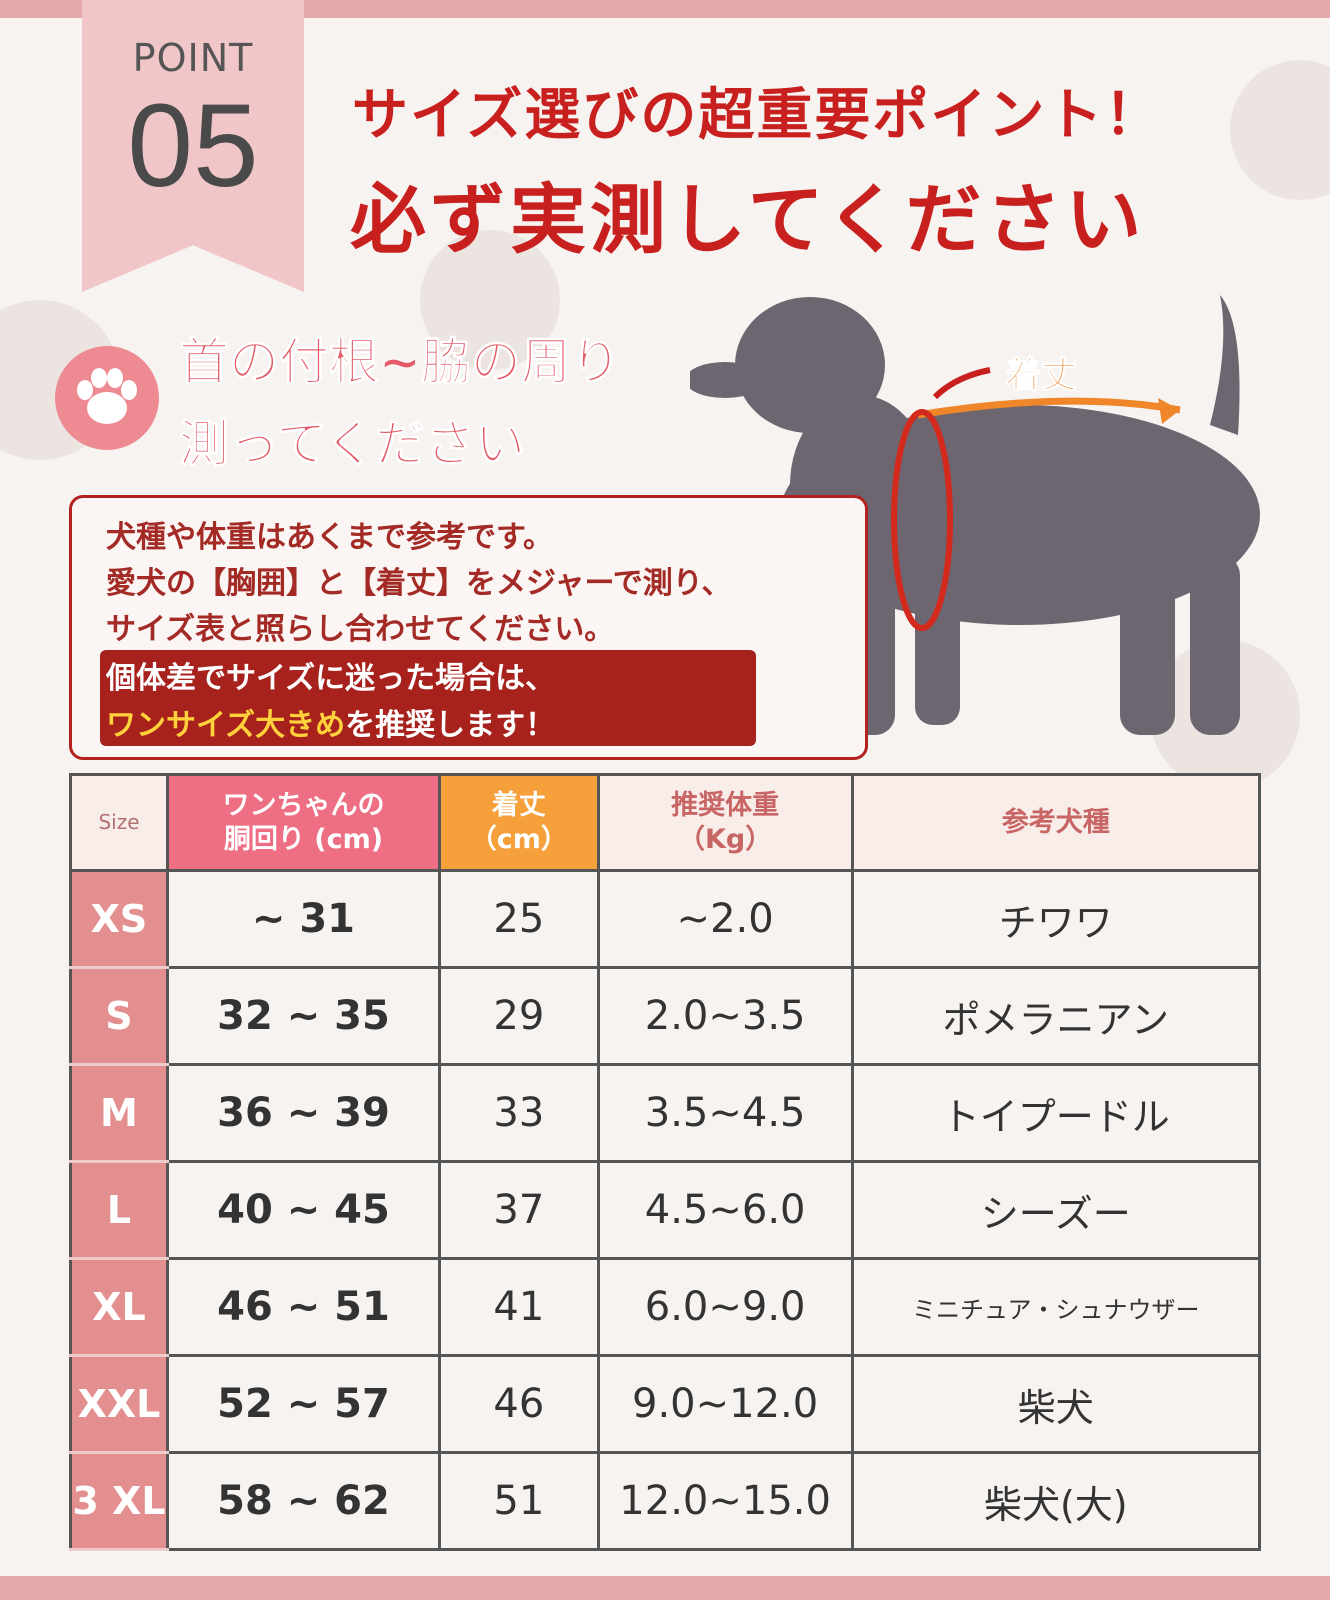 The width and height of the screenshot is (1330, 1600). I want to click on table-row: L 40 ~ 45 37 4.5~6.0 シーズー, so click(665, 1210).